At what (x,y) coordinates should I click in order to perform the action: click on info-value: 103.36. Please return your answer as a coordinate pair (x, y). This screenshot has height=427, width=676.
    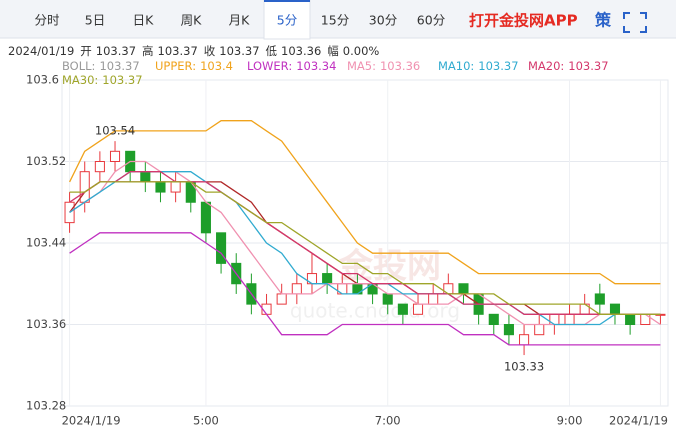
    Looking at the image, I should click on (301, 51).